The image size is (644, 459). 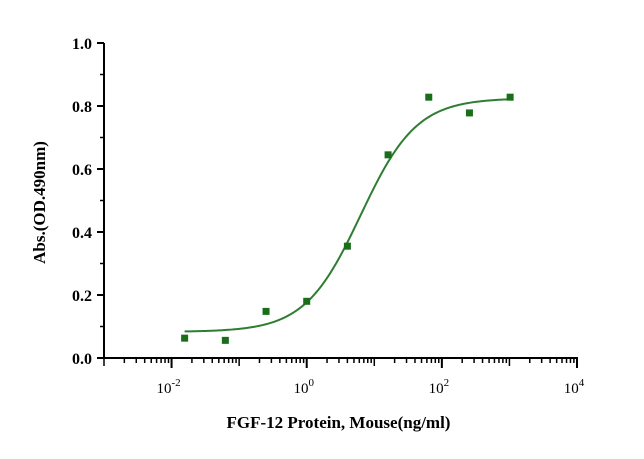 What do you see at coordinates (88, 202) in the screenshot?
I see `y-axis: 0.0 0.2 0.4 0.6 0.8 1.0` at bounding box center [88, 202].